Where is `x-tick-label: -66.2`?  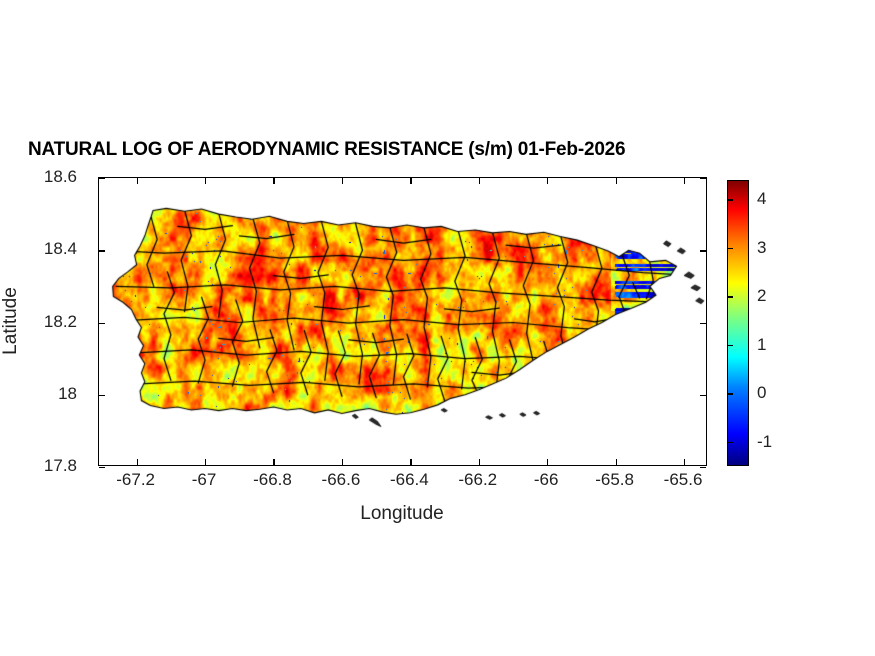
x-tick-label: -66.2 is located at coordinates (478, 479).